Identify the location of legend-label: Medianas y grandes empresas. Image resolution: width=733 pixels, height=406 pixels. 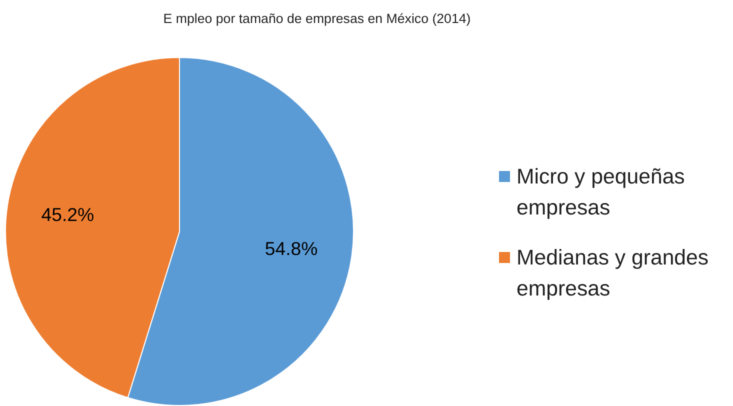
(612, 273).